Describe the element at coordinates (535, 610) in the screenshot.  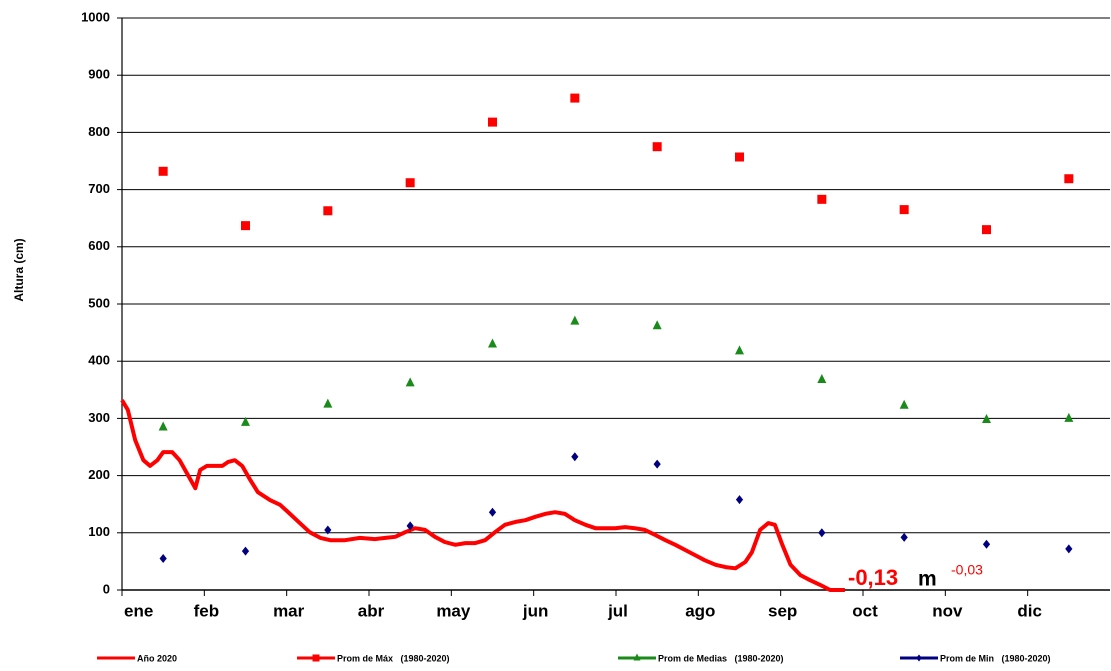
I see `x-tick-label: jun` at that location.